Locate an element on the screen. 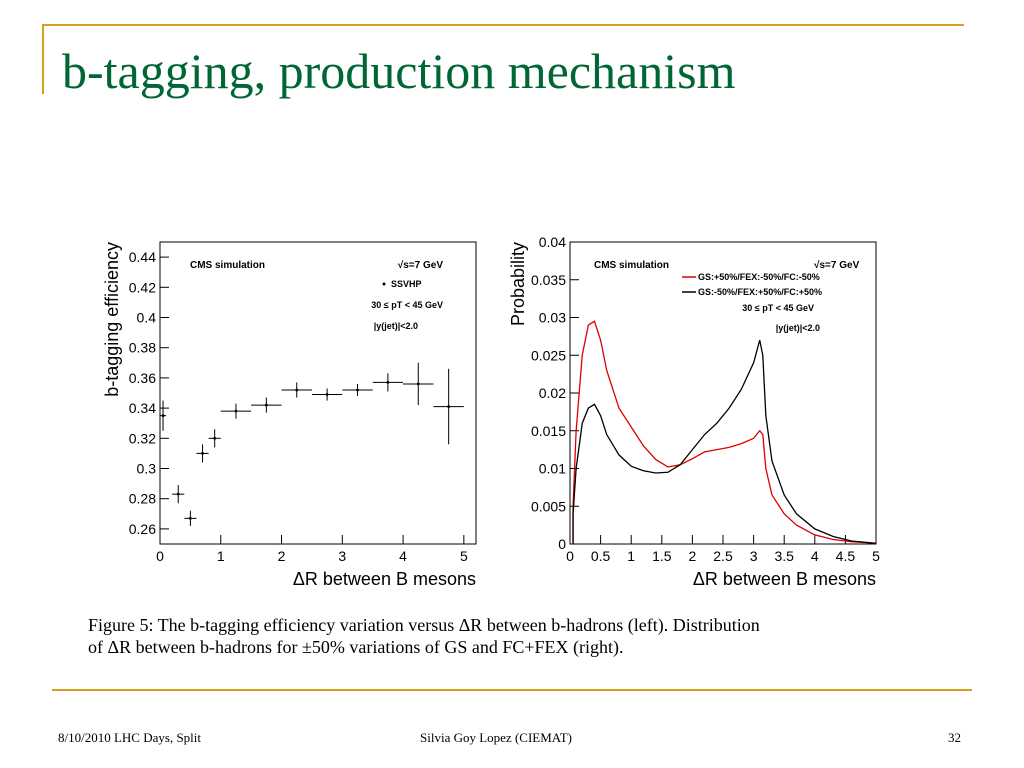 Image resolution: width=1024 pixels, height=768 pixels. plot-frame is located at coordinates (318, 393).